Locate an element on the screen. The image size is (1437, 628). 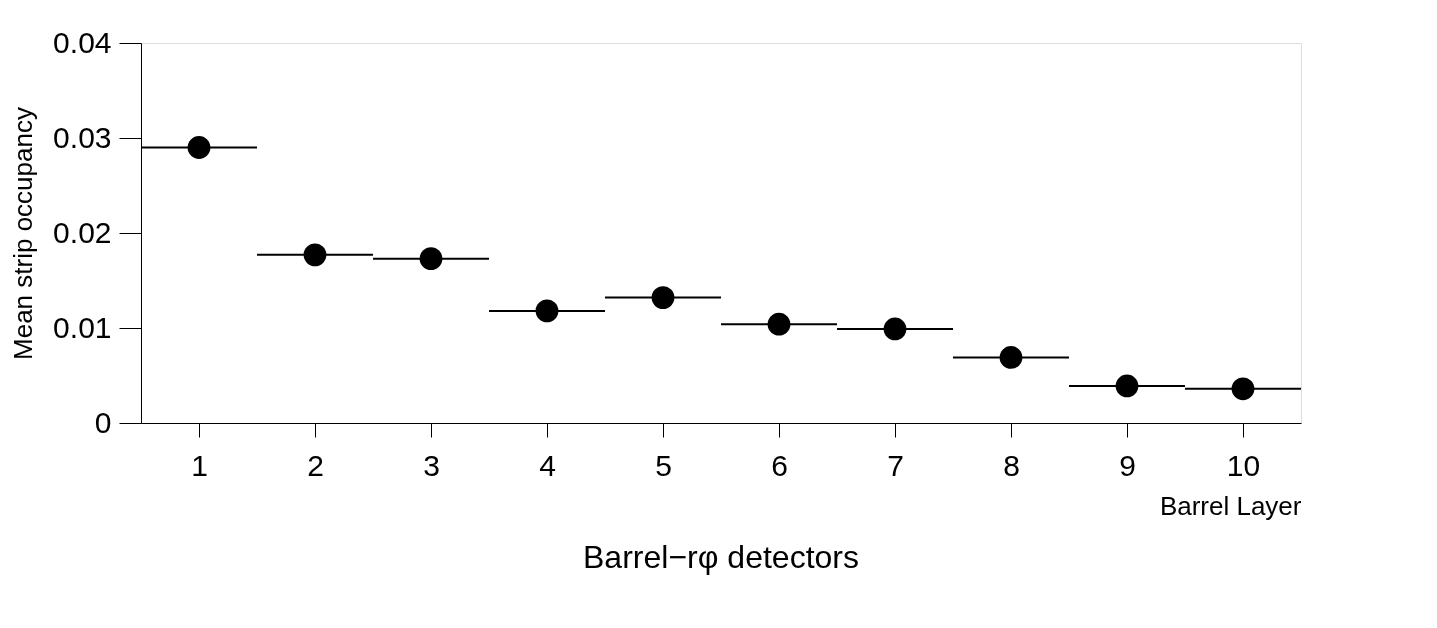
x-tick-label: 9 is located at coordinates (1127, 465).